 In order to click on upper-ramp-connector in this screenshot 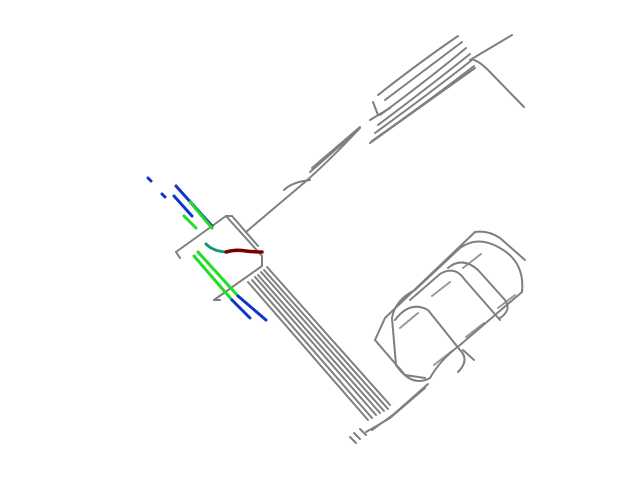, I will do `click(380, 114)`.